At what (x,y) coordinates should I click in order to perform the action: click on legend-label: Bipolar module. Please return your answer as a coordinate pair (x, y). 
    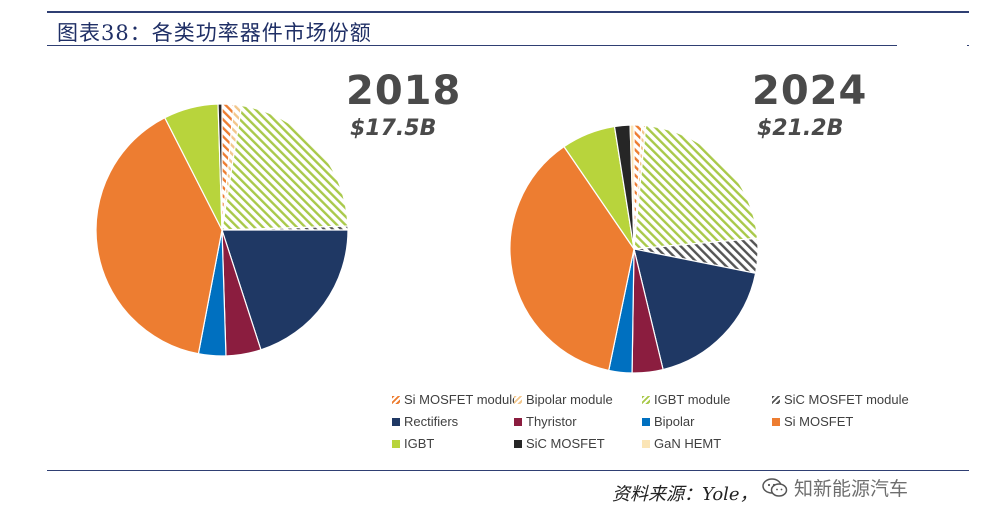
    Looking at the image, I should click on (569, 399).